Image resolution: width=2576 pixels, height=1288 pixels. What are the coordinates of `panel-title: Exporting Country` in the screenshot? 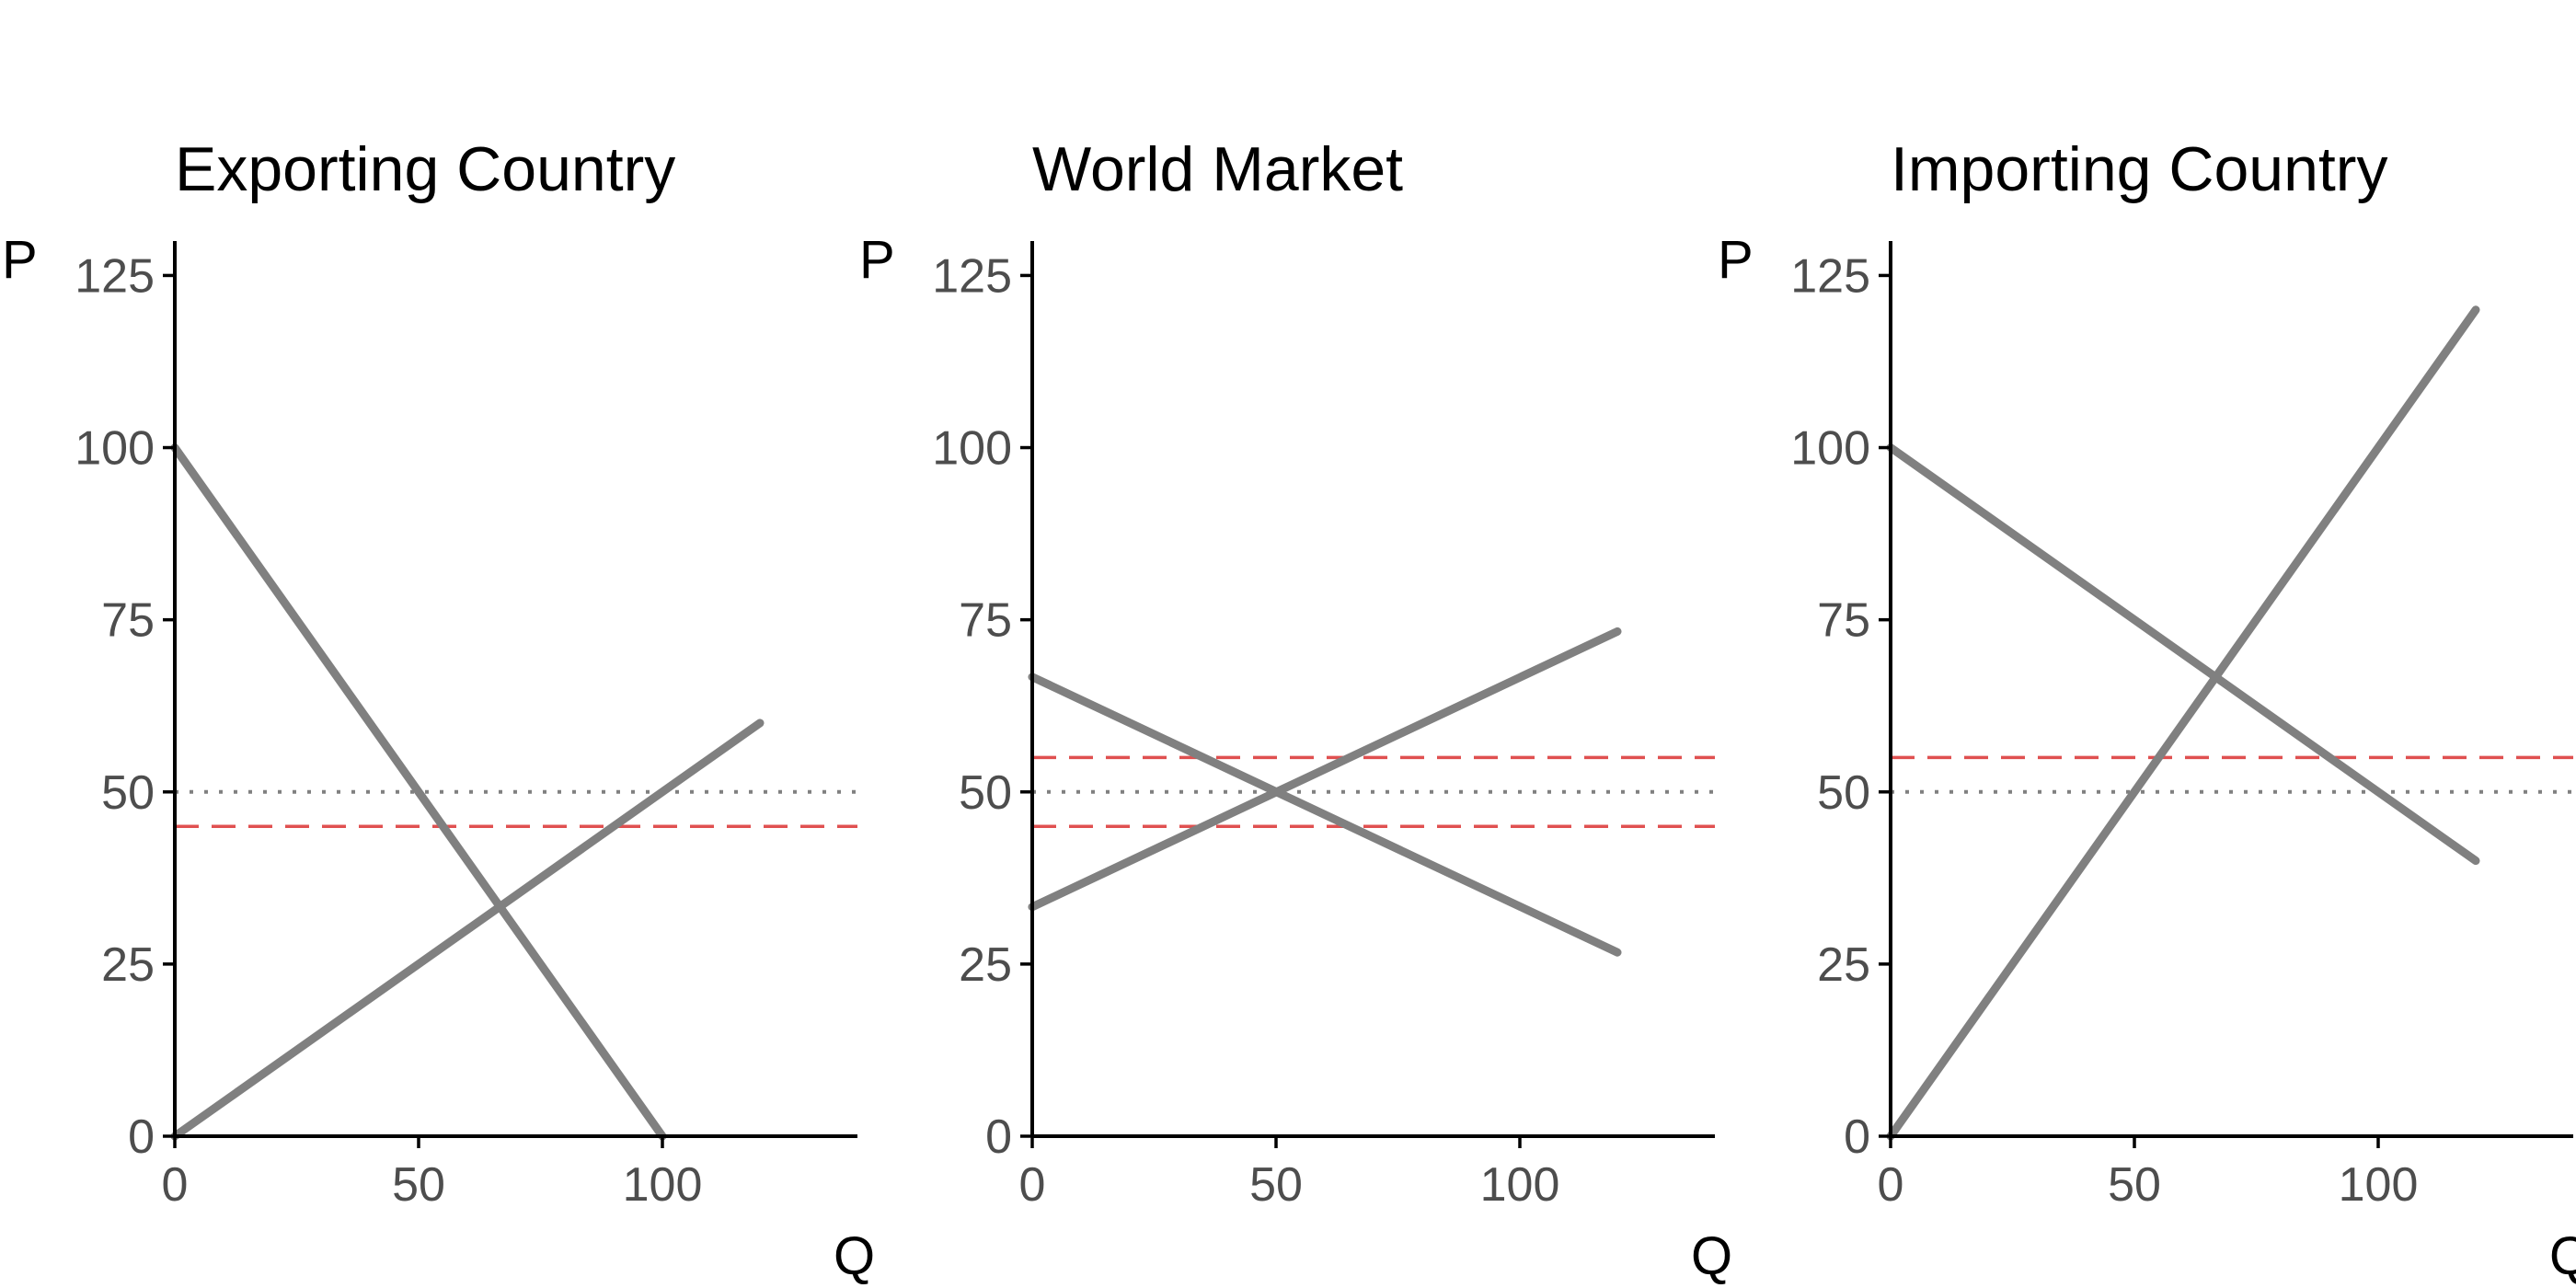 It's located at (425, 169).